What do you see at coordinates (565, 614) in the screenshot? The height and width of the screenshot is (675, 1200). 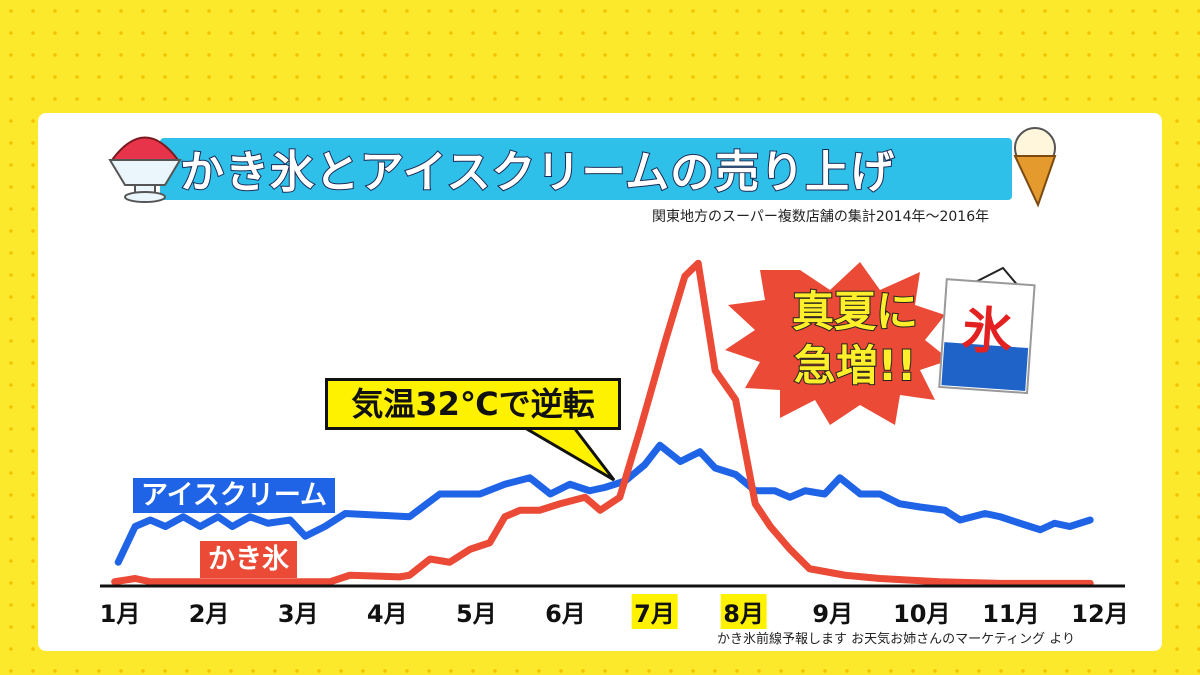 I see `x-tick-label: 6月` at bounding box center [565, 614].